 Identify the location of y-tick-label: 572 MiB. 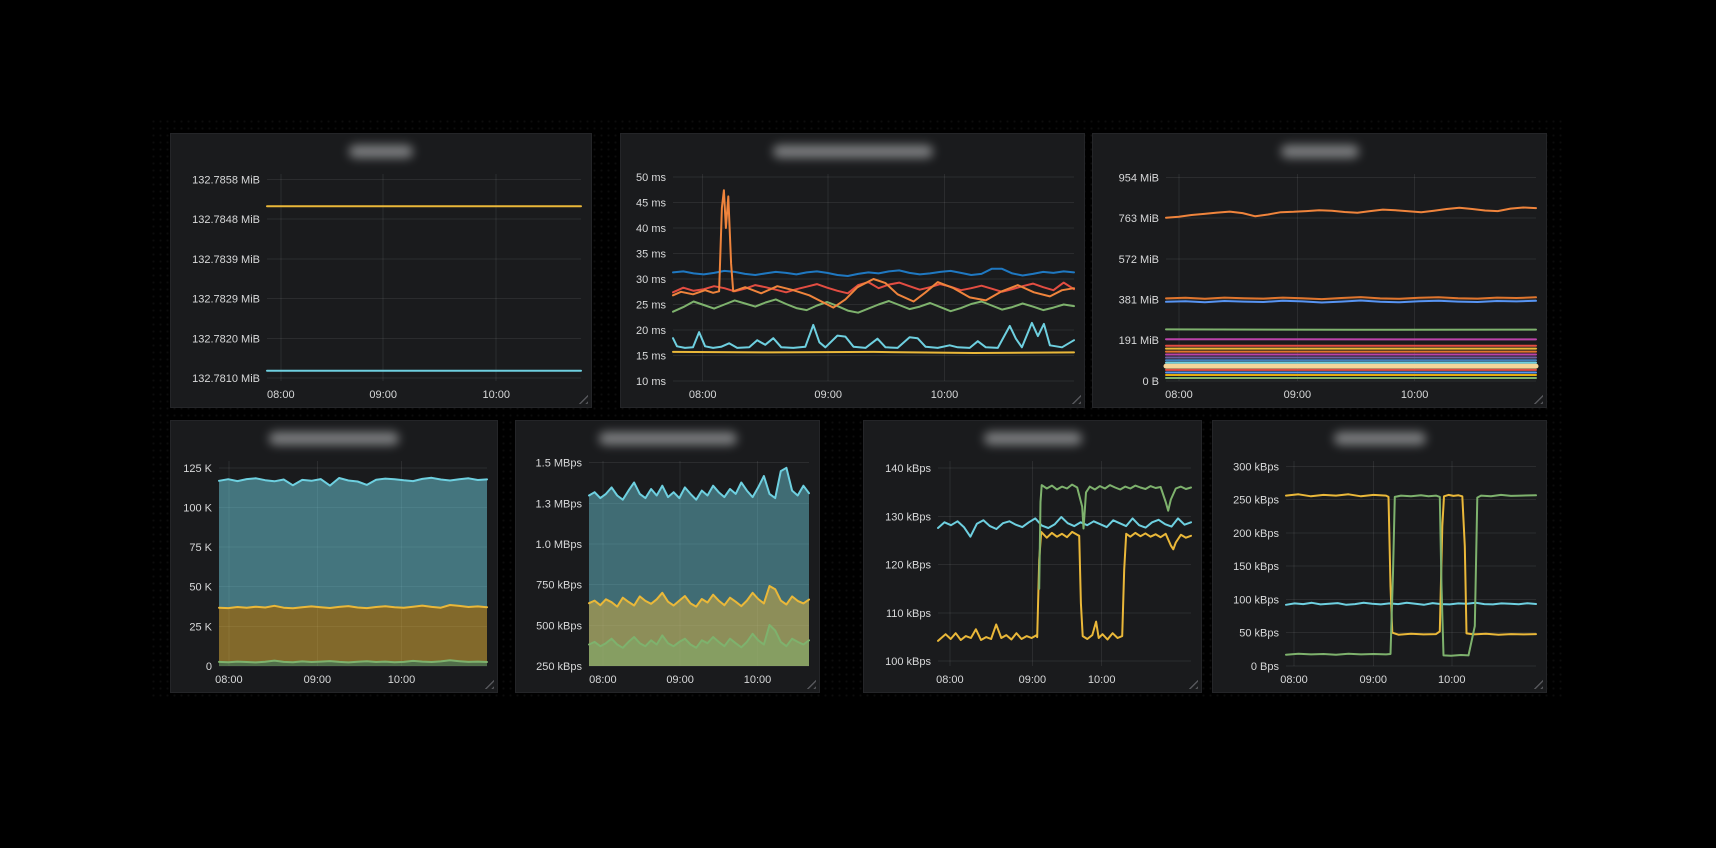
(1139, 260).